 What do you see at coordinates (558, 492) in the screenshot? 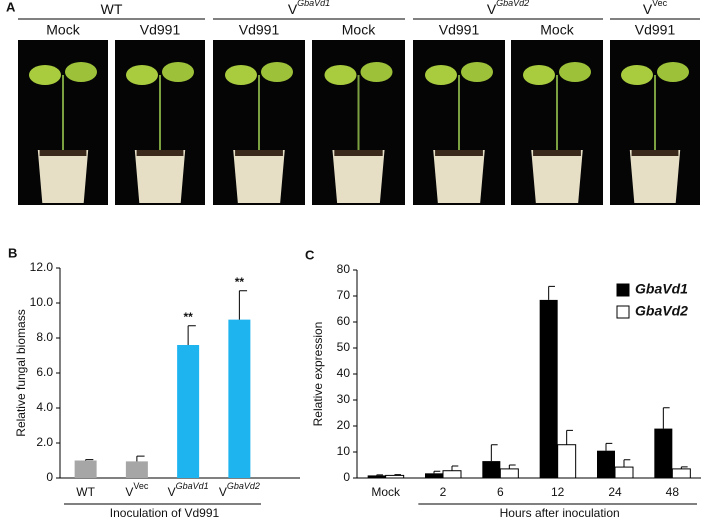
I see `label-base: 12` at bounding box center [558, 492].